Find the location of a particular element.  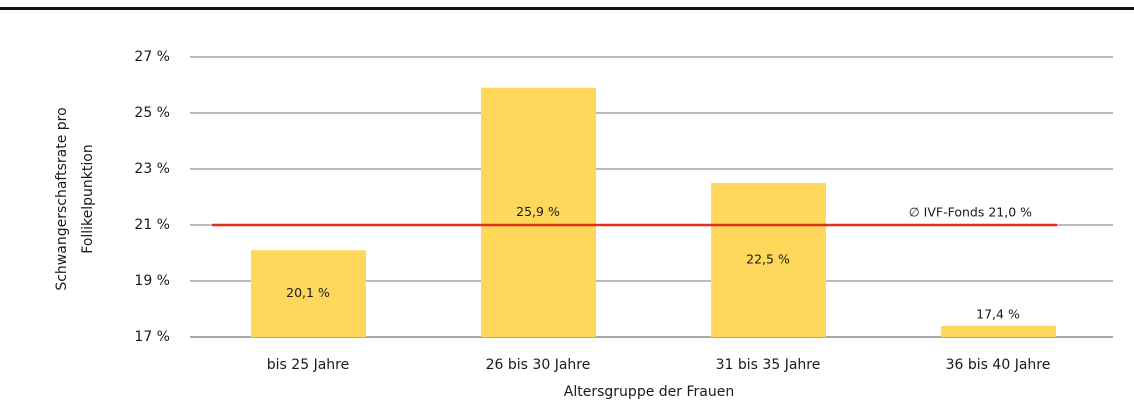

y-tick-label: 19 % is located at coordinates (152, 281).